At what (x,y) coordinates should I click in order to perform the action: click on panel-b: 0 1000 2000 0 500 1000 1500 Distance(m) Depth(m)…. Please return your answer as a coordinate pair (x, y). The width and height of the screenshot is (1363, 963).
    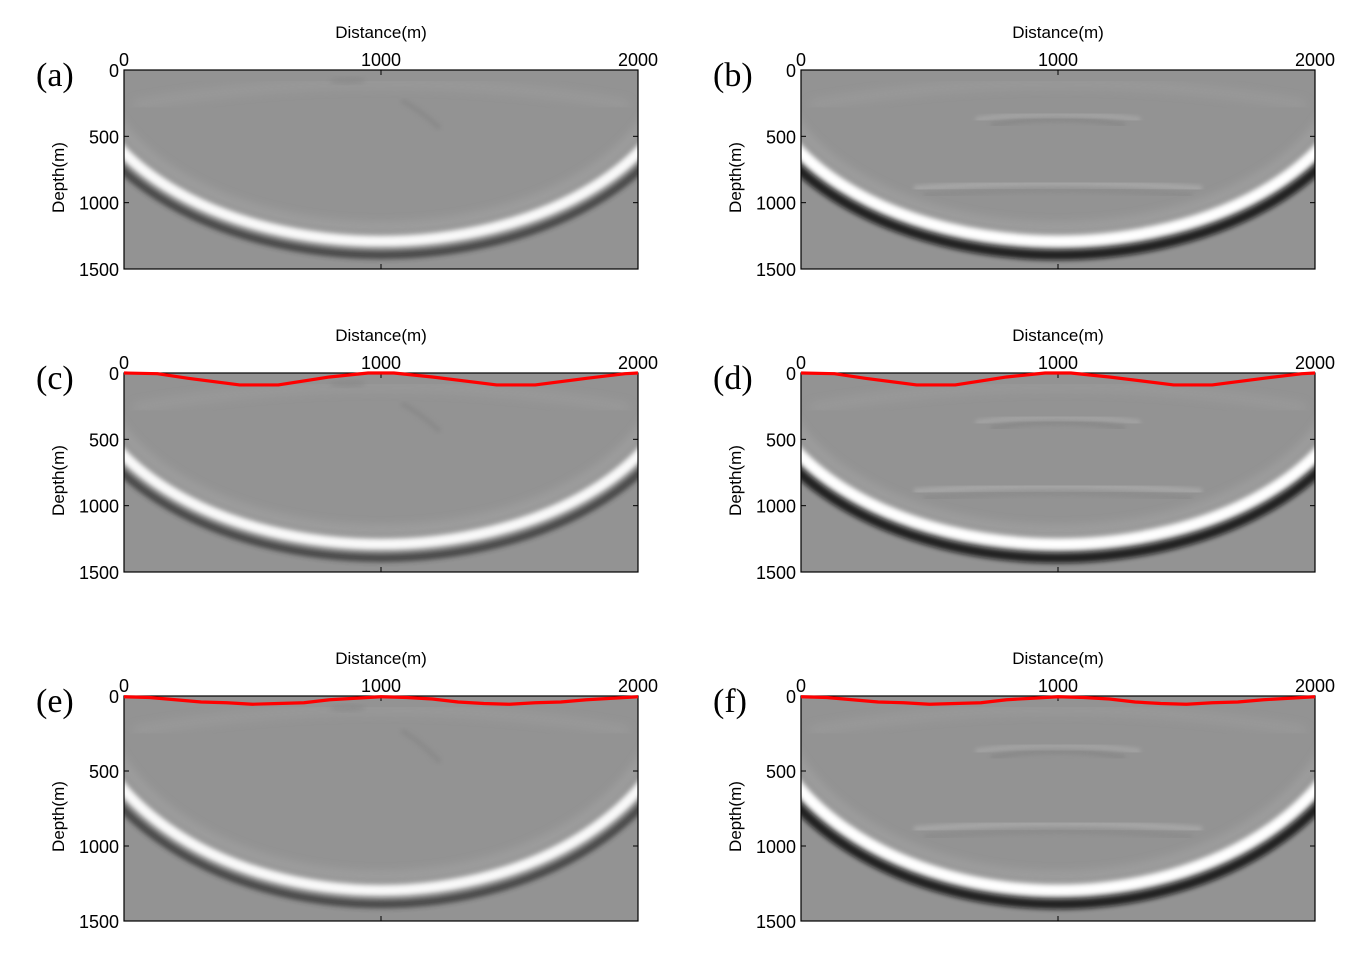
    Looking at the image, I should click on (1024, 151).